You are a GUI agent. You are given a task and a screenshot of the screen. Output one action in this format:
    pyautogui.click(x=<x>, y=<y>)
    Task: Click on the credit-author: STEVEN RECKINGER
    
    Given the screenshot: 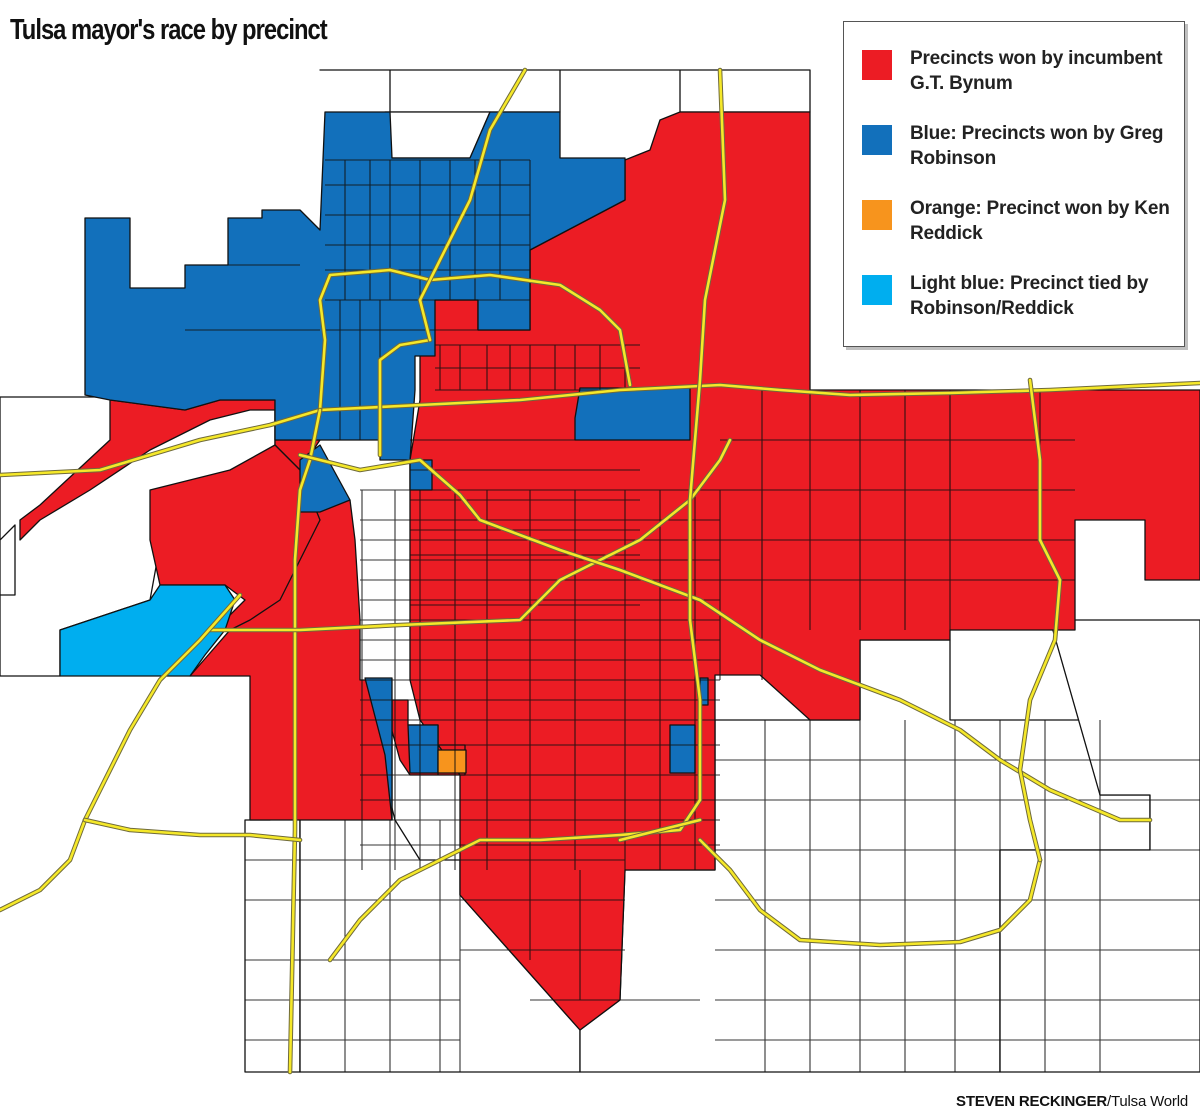 What is the action you would take?
    pyautogui.click(x=1032, y=1101)
    